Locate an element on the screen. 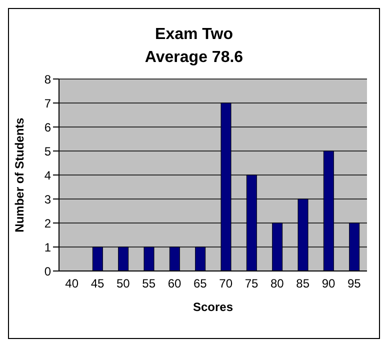  chart-title: Exam Two is located at coordinates (194, 35).